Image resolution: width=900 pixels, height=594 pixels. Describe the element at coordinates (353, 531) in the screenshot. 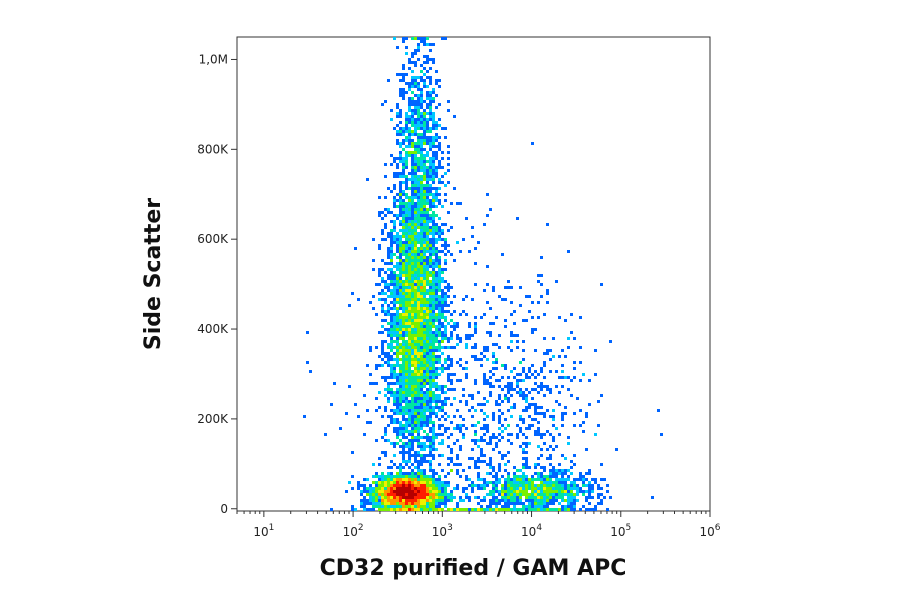

I see `x-tick-label: 102` at that location.